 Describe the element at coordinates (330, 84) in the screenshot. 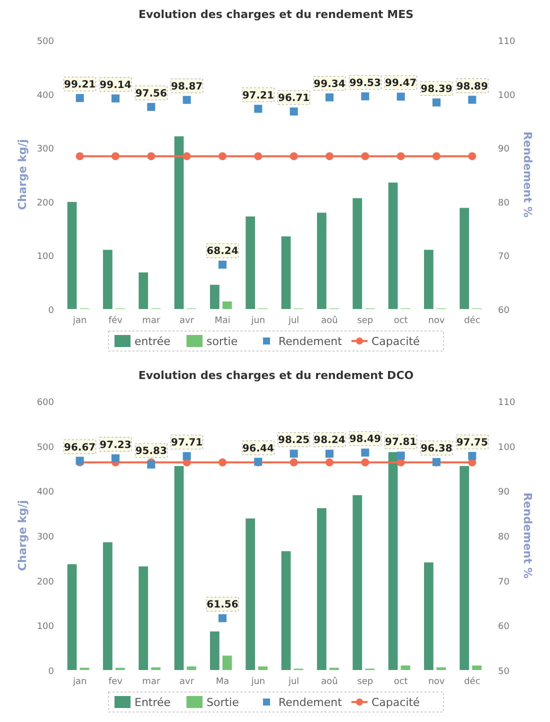

I see `data-label: 99.34` at that location.